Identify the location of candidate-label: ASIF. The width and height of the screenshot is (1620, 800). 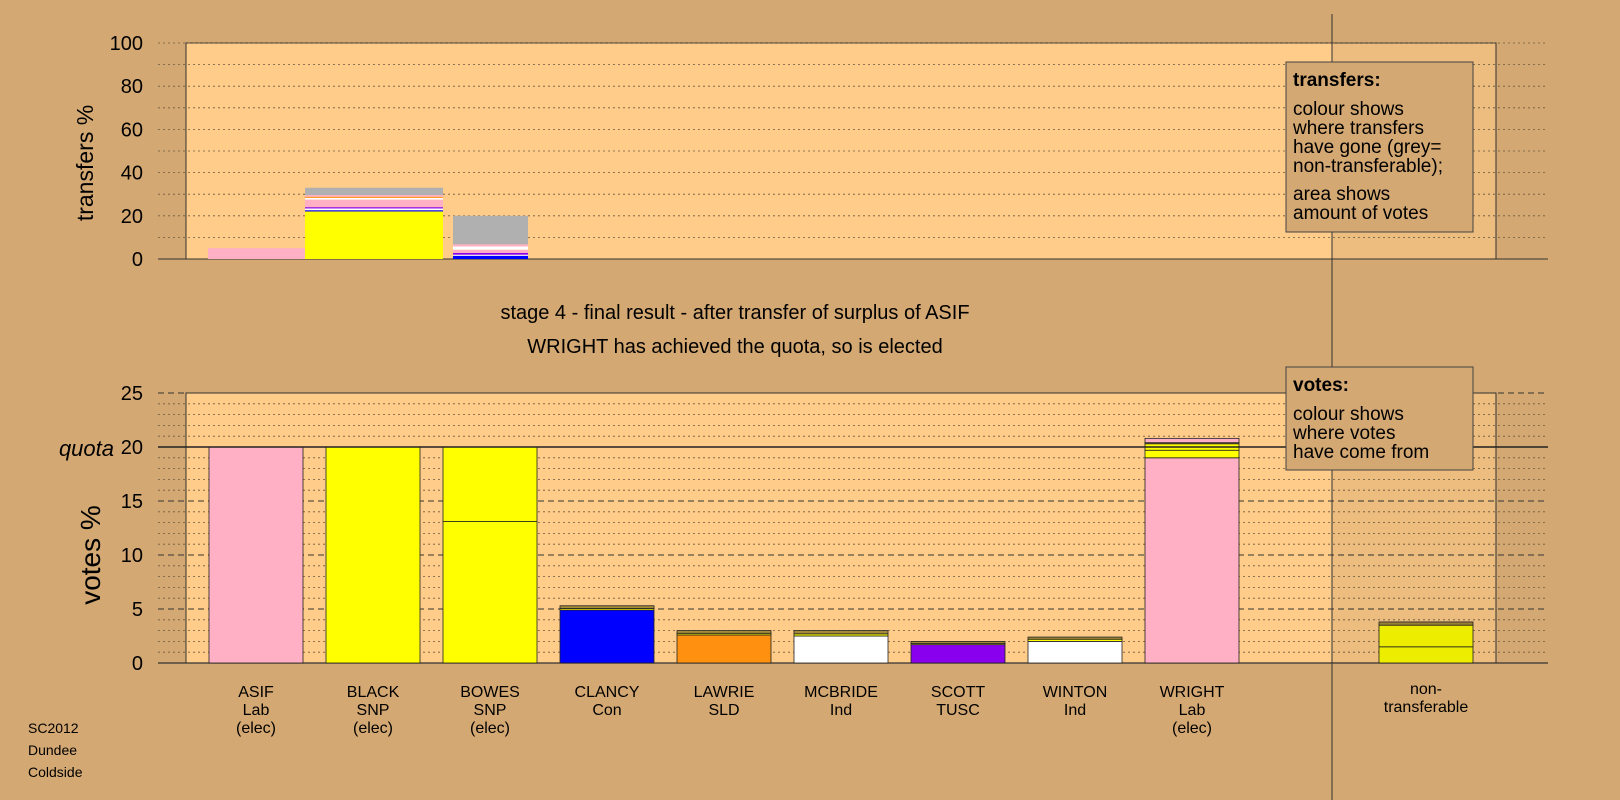
(256, 692).